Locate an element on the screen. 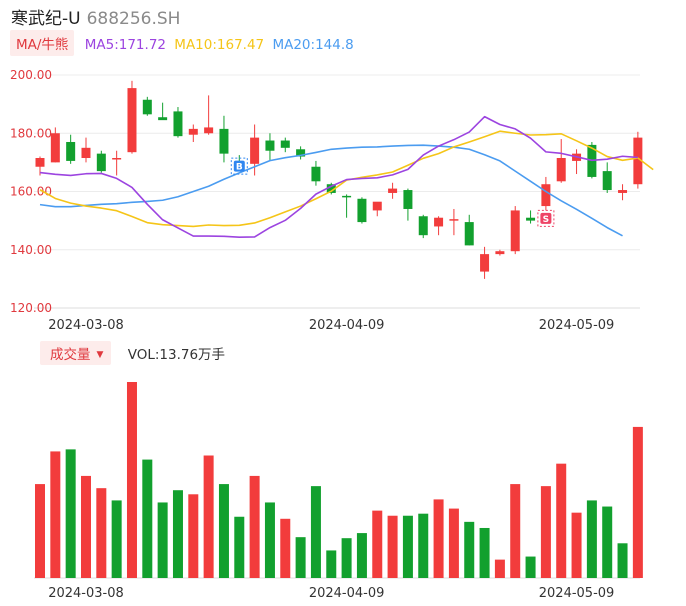 This screenshot has height=606, width=686. volume-header: 成交量 ▼ VOL:13.76万手 is located at coordinates (132, 353).